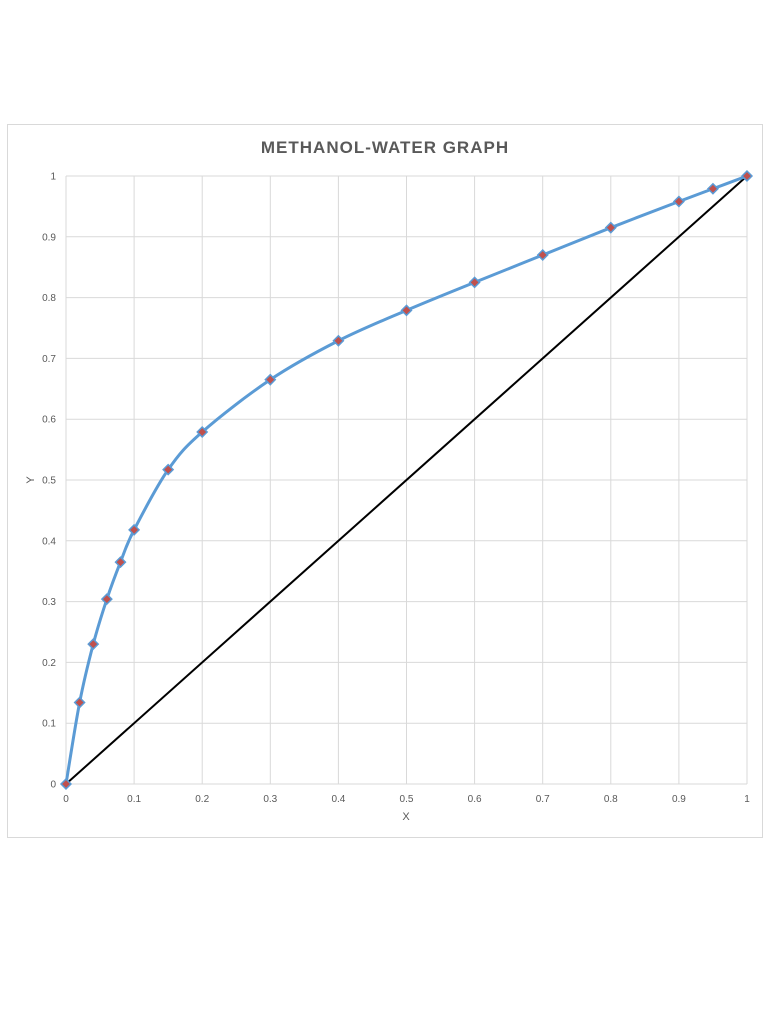  I want to click on x-tick-label: 0.7, so click(543, 799).